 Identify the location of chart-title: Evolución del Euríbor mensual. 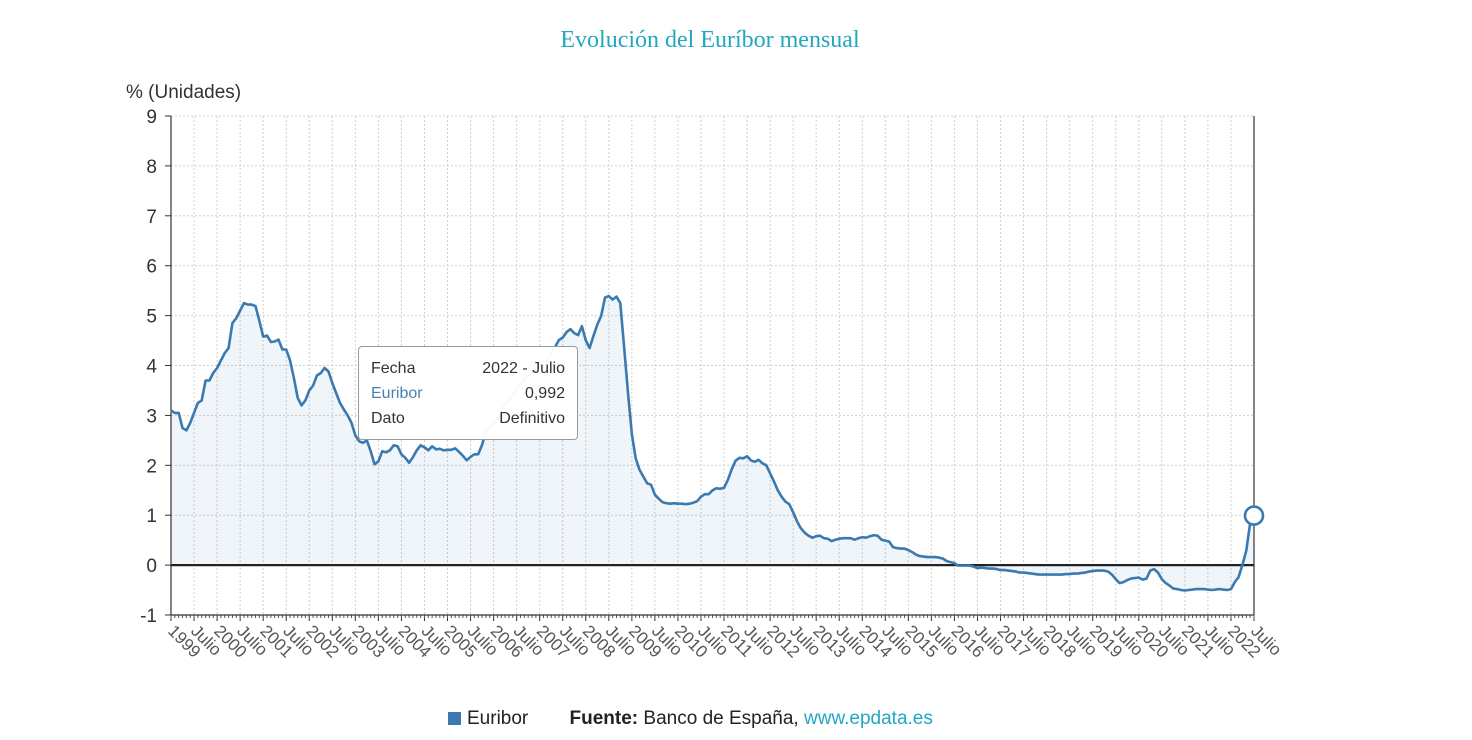
(710, 40).